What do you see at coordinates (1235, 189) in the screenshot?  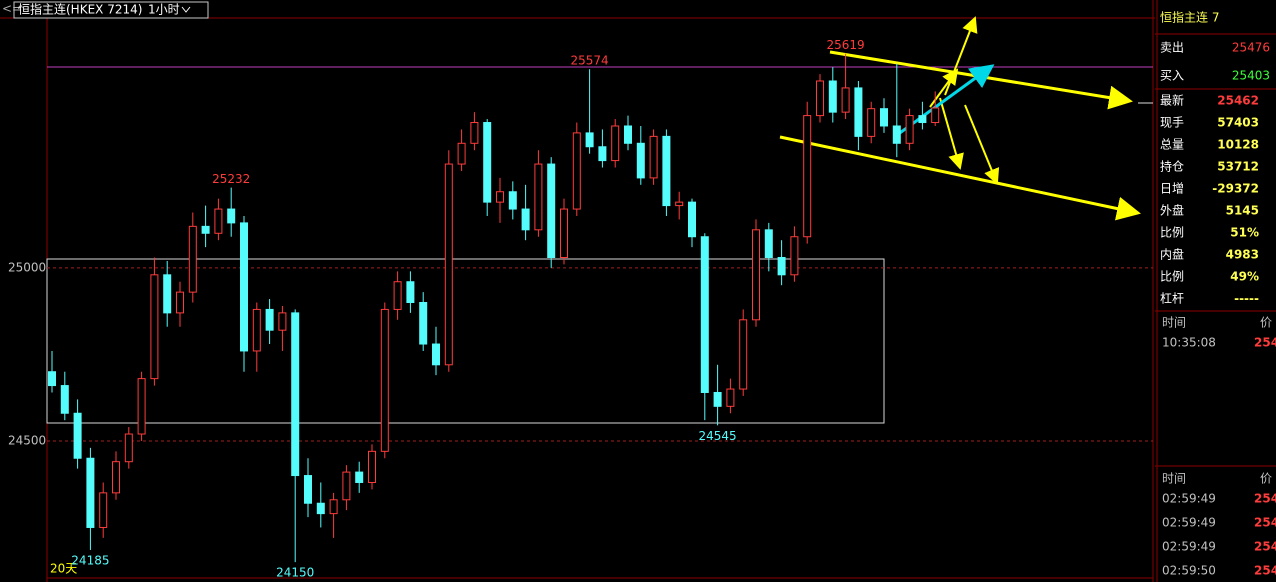 I see `quote-value: -29372` at bounding box center [1235, 189].